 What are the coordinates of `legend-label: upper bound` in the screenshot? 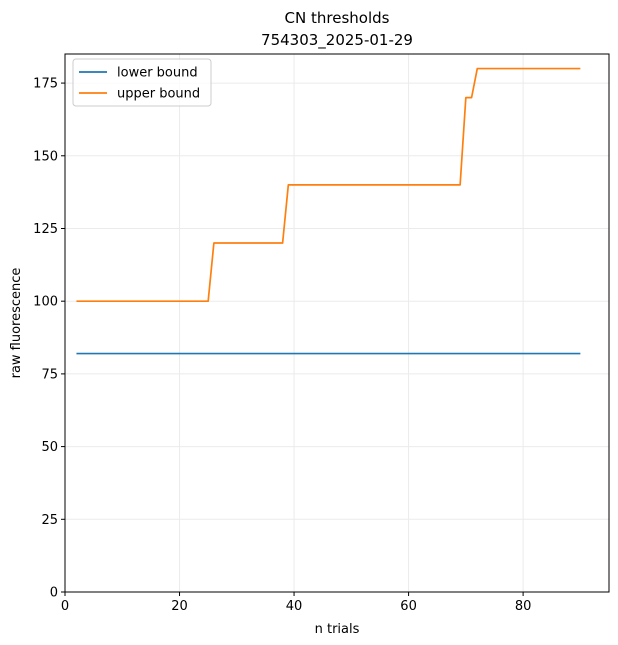 It's located at (158, 94).